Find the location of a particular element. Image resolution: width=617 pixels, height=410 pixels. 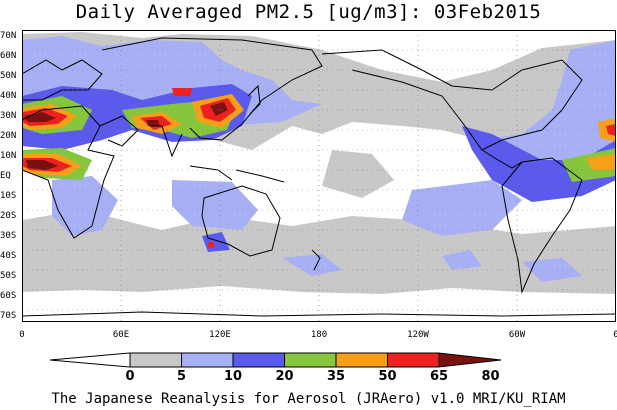

colorbar is located at coordinates (276, 360).